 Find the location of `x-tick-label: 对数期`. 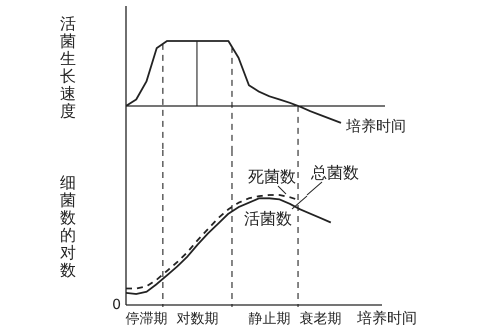

x-tick-label: 对数期 is located at coordinates (197, 319).